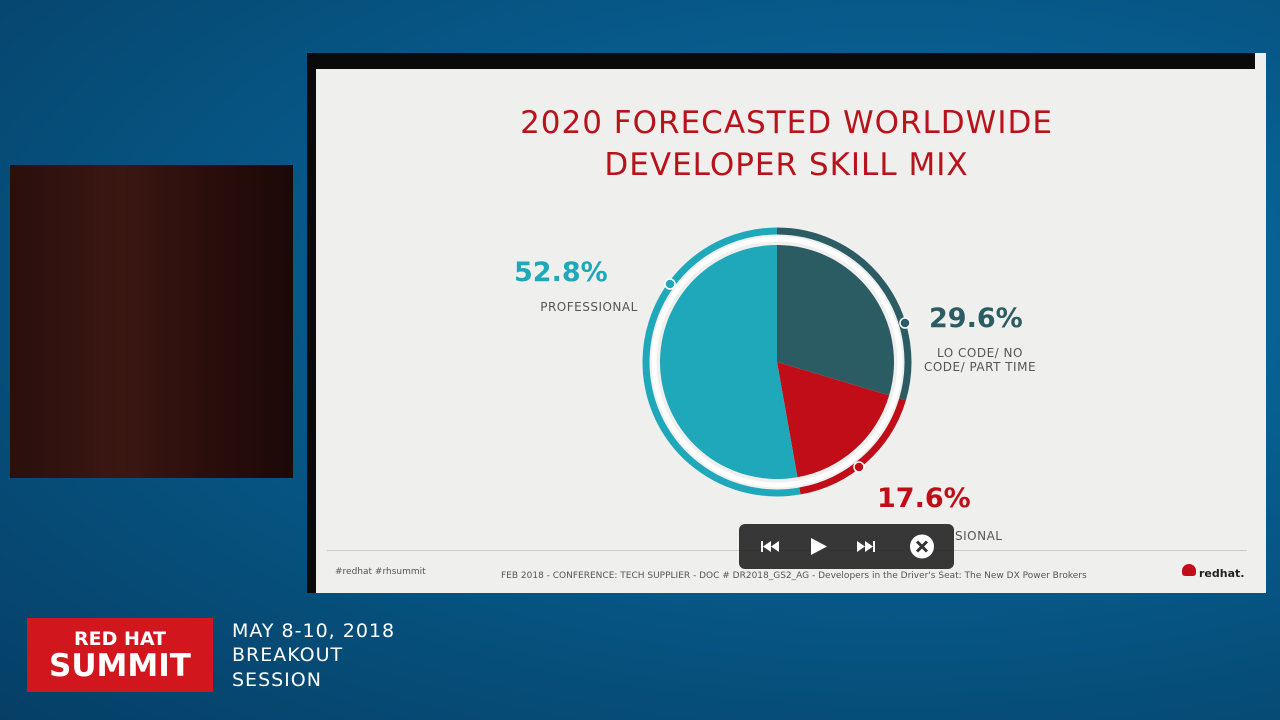 This screenshot has width=1280, height=720. I want to click on category-label: PROFESSIONAL, so click(589, 307).